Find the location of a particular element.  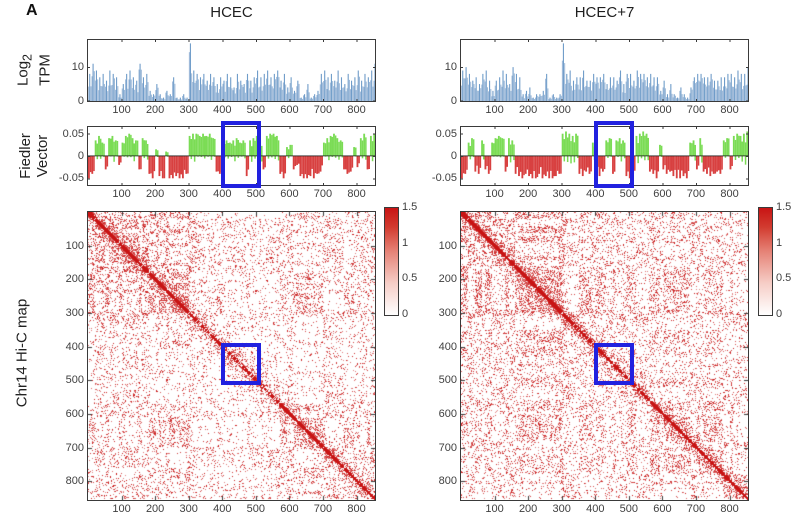

fiedler-canvas-hcec is located at coordinates (231, 155).